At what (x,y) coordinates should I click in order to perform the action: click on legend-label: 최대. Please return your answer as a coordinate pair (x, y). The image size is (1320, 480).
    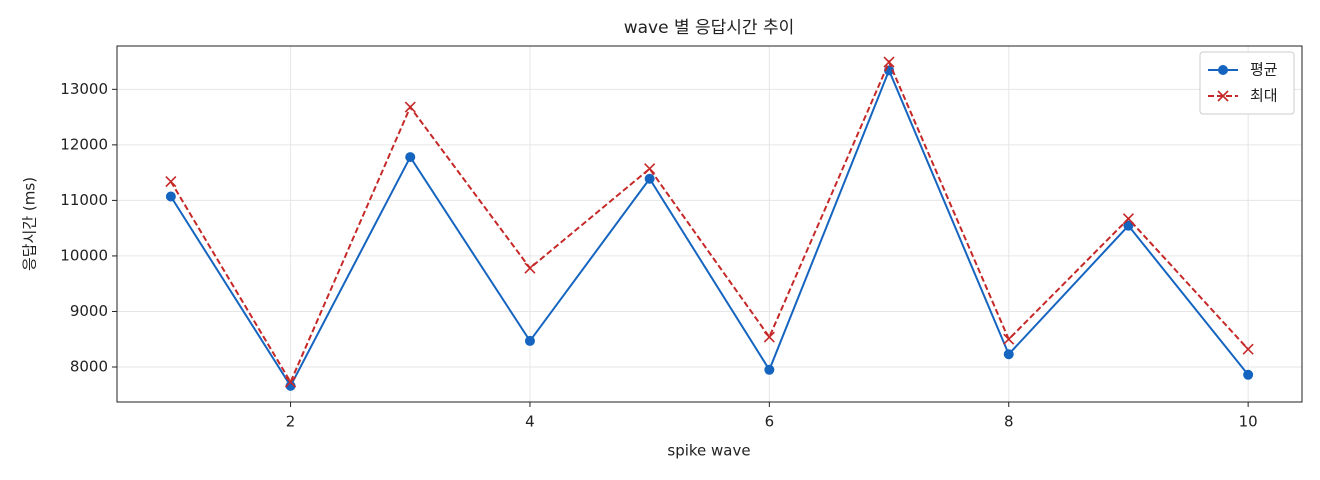
    Looking at the image, I should click on (1264, 96).